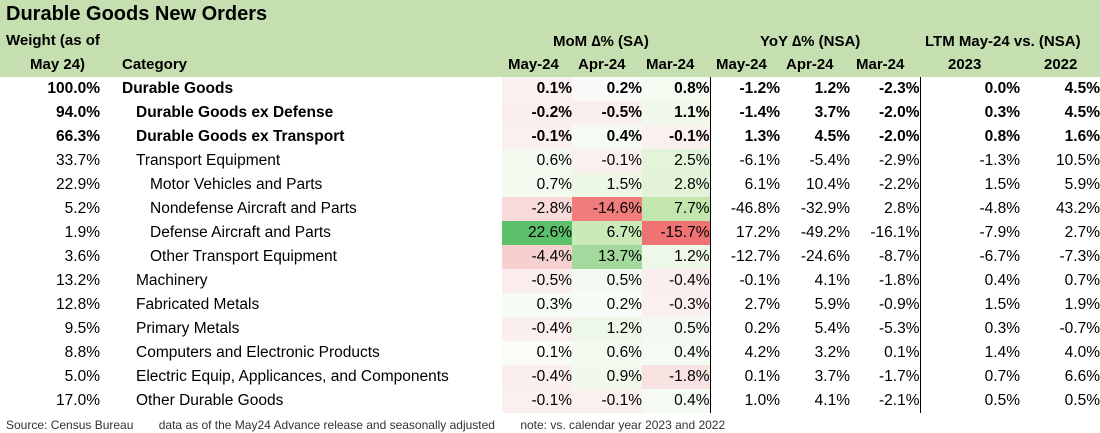 This screenshot has height=433, width=1100. I want to click on yoy-cell: 4.1%, so click(832, 400).